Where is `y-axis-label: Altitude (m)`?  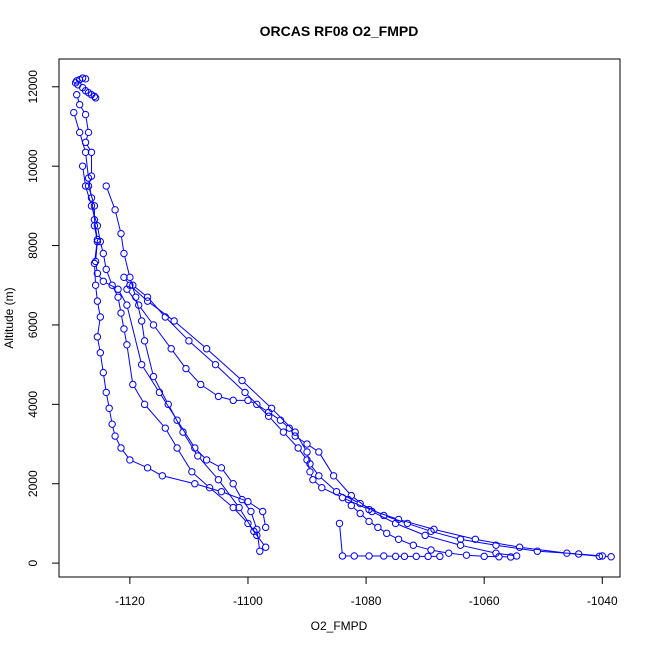
y-axis-label: Altitude (m) is located at coordinates (9, 317).